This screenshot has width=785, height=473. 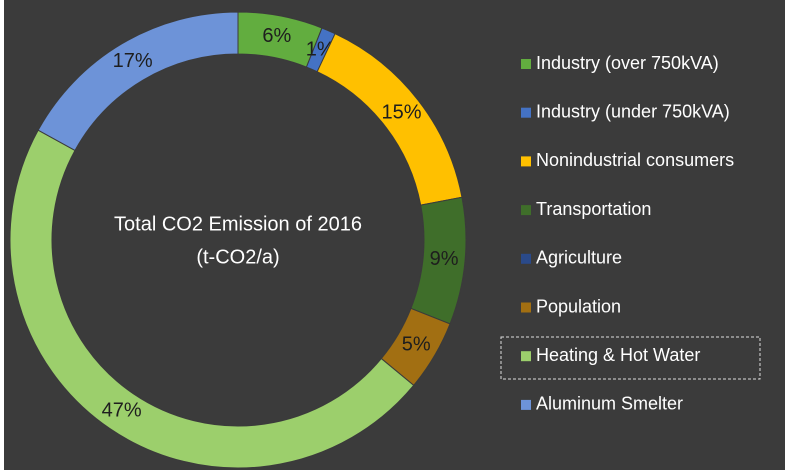 I want to click on legend-label: Transportation, so click(x=593, y=209).